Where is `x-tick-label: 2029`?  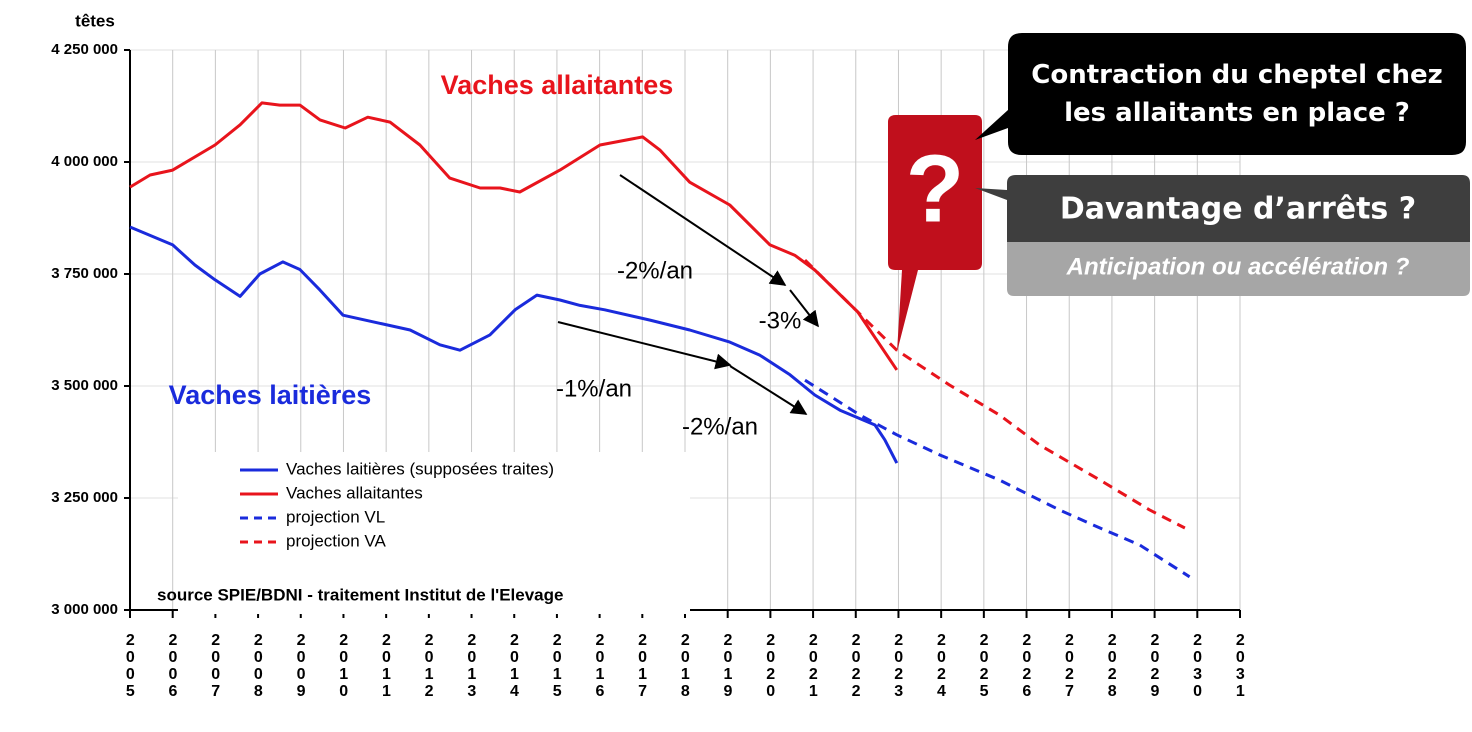
x-tick-label: 2029 is located at coordinates (1154, 666).